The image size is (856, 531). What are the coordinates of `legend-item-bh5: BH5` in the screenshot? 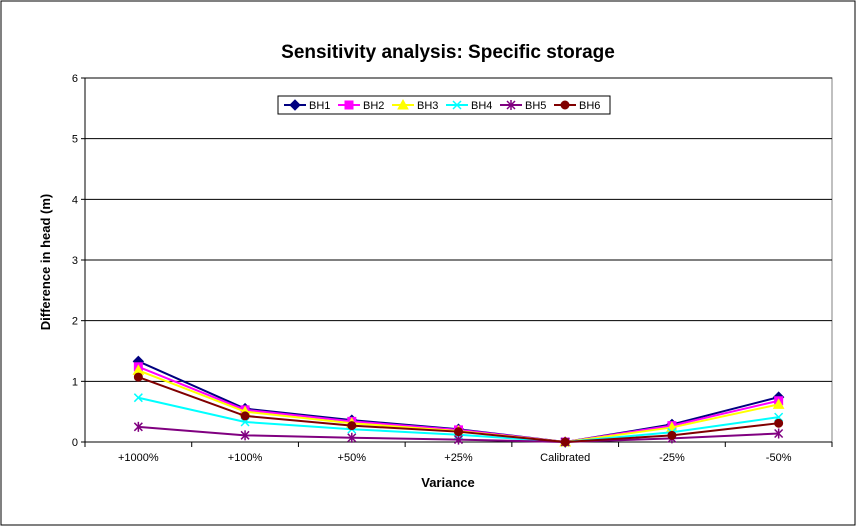 It's located at (523, 106).